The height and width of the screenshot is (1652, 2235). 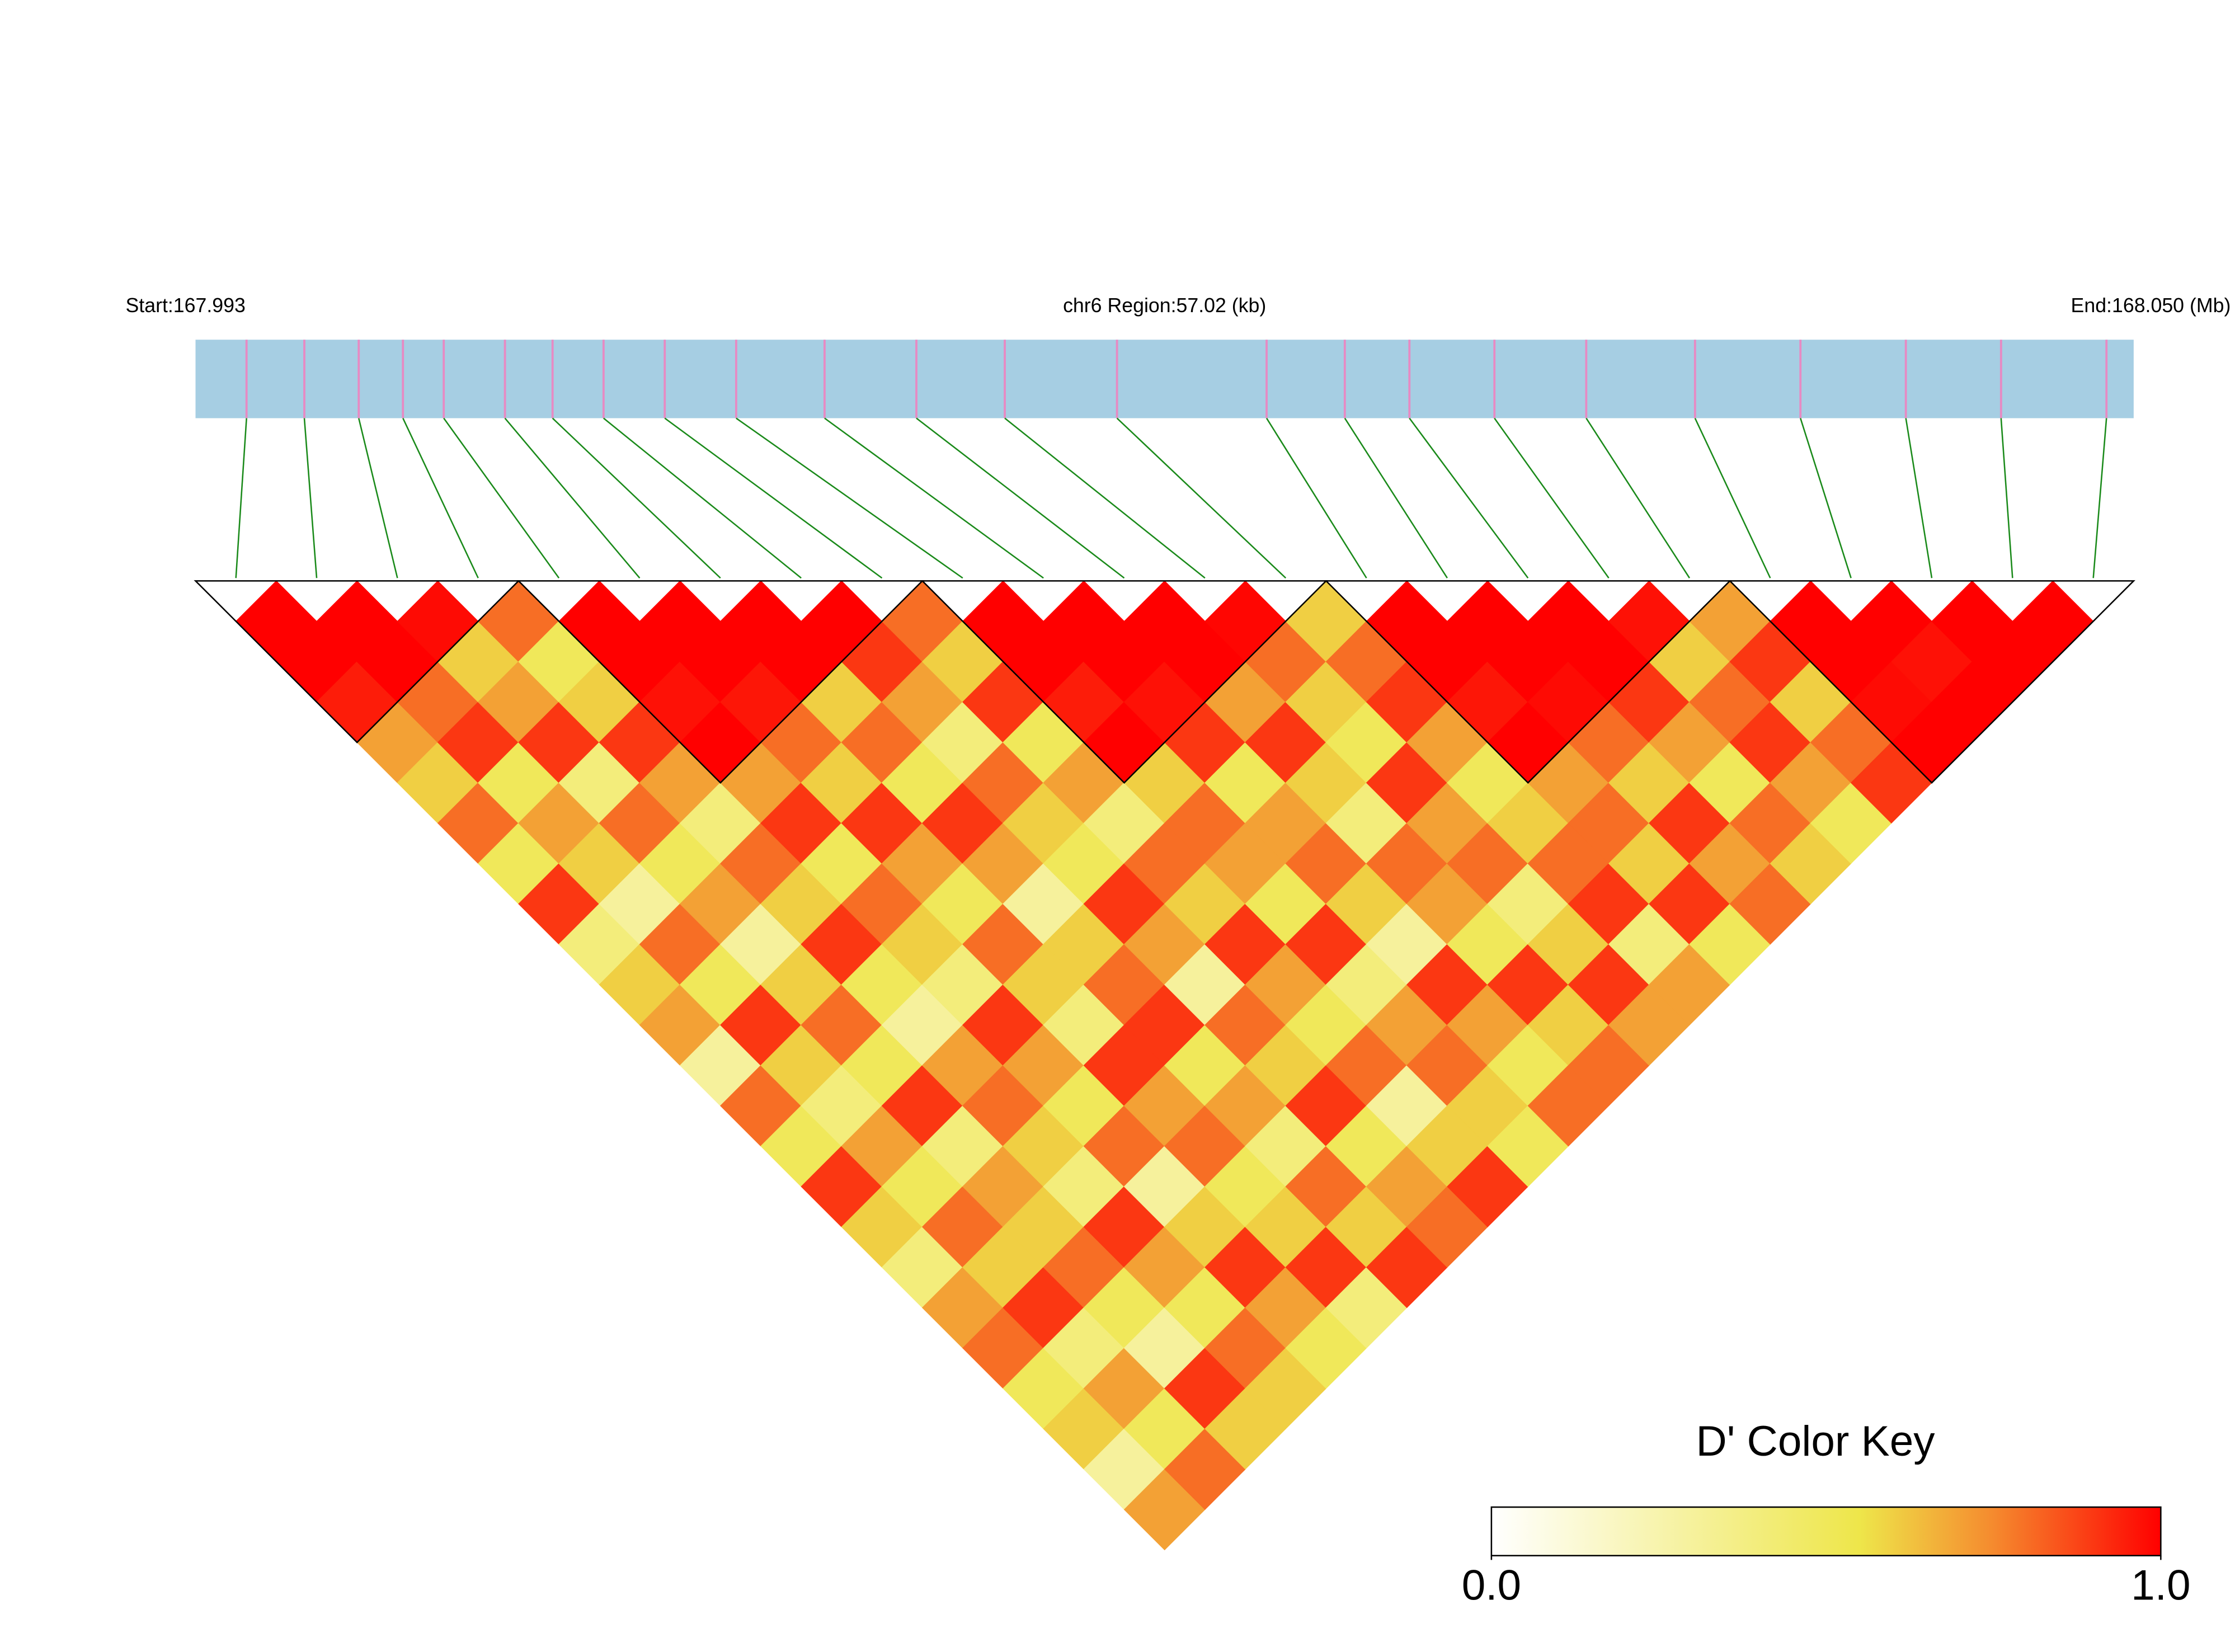 What do you see at coordinates (1826, 1532) in the screenshot?
I see `colorbar` at bounding box center [1826, 1532].